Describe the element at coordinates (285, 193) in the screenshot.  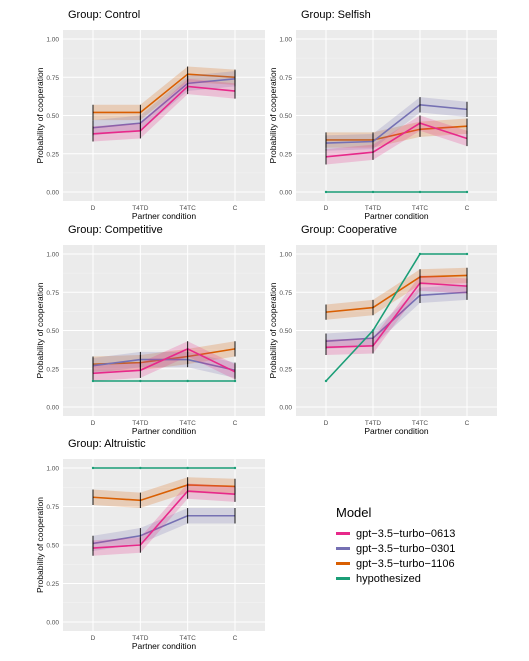
I see `group-selfish-ytick-label: 0.00` at that location.